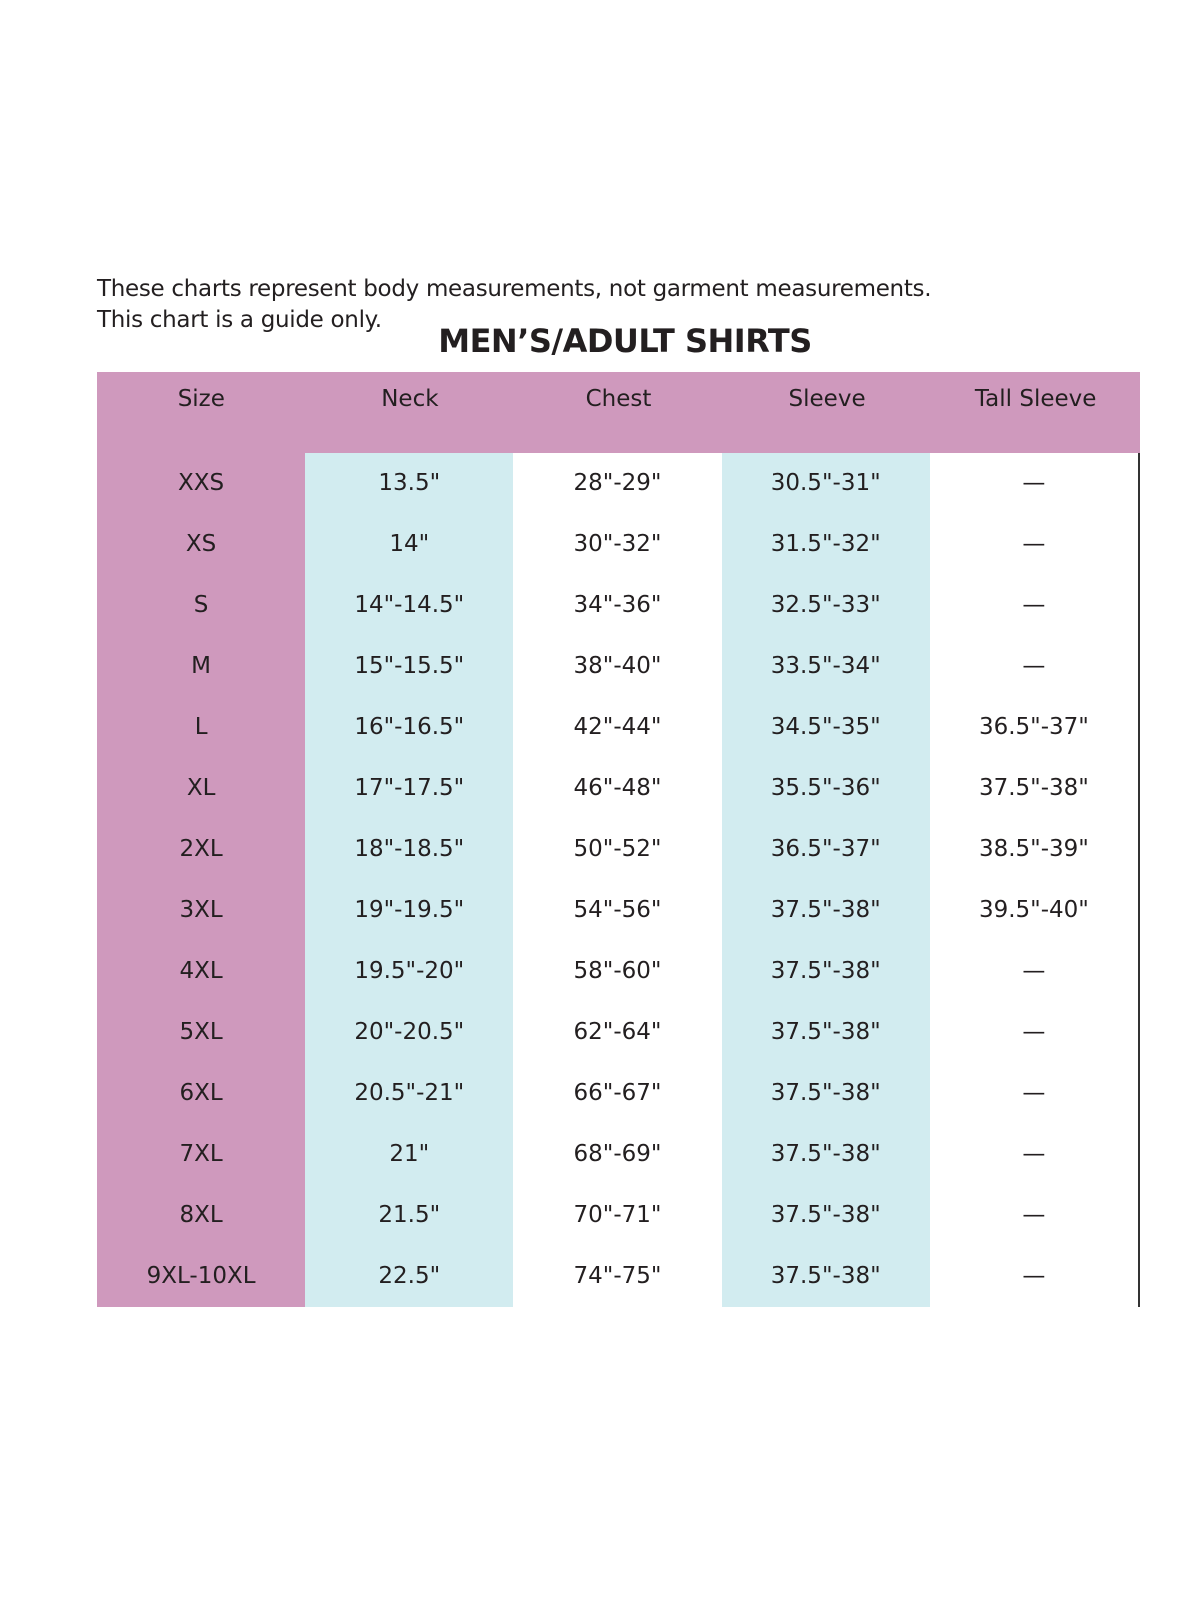 This screenshot has height=1600, width=1200. I want to click on column-header-tall-sleeve: Tall Sleeve, so click(1035, 399).